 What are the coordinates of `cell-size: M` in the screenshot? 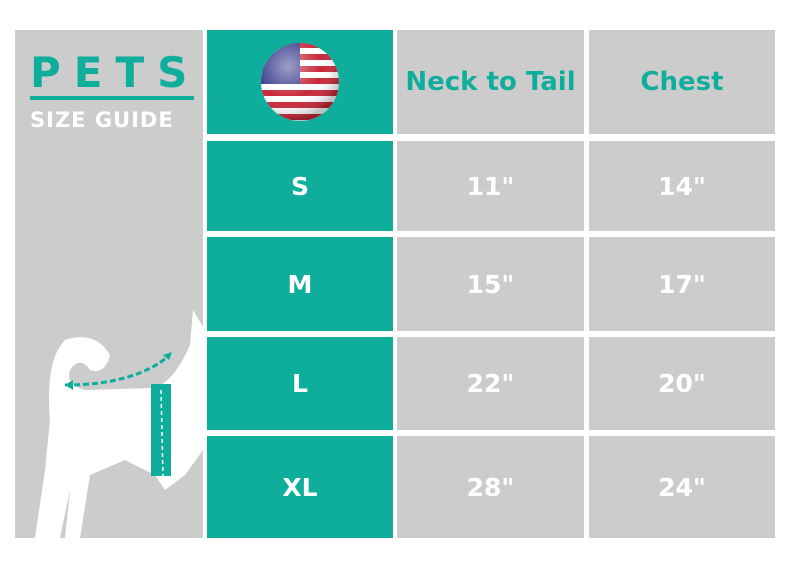 It's located at (300, 284).